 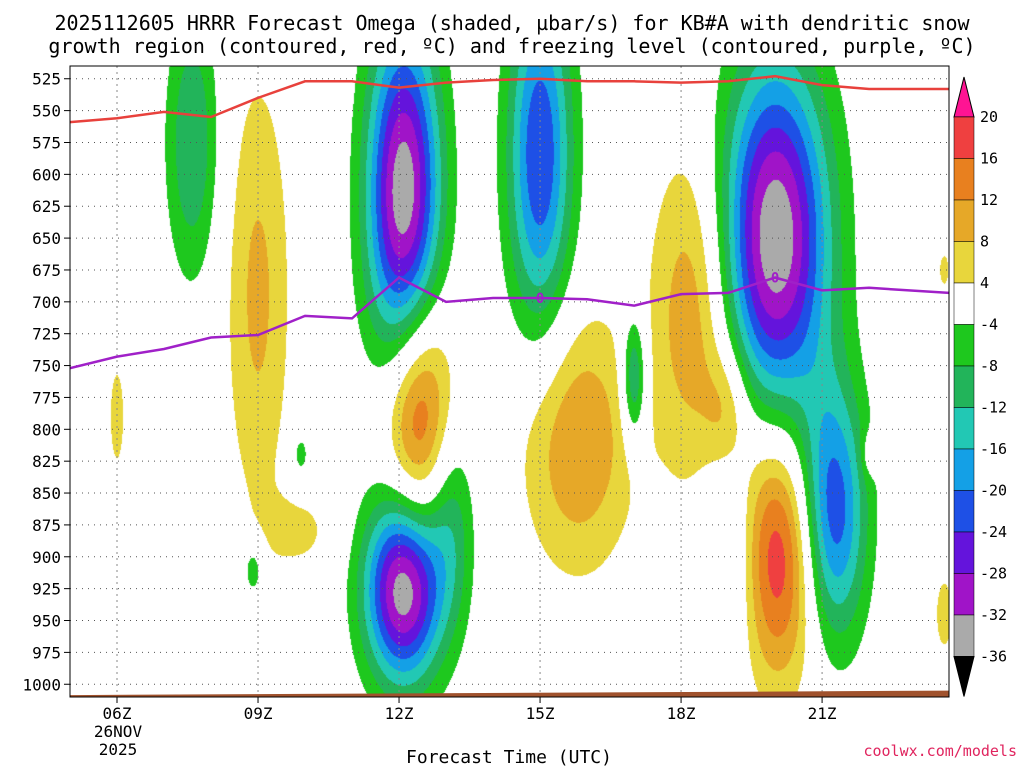 What do you see at coordinates (540, 713) in the screenshot?
I see `x-tick-label: 15Z` at bounding box center [540, 713].